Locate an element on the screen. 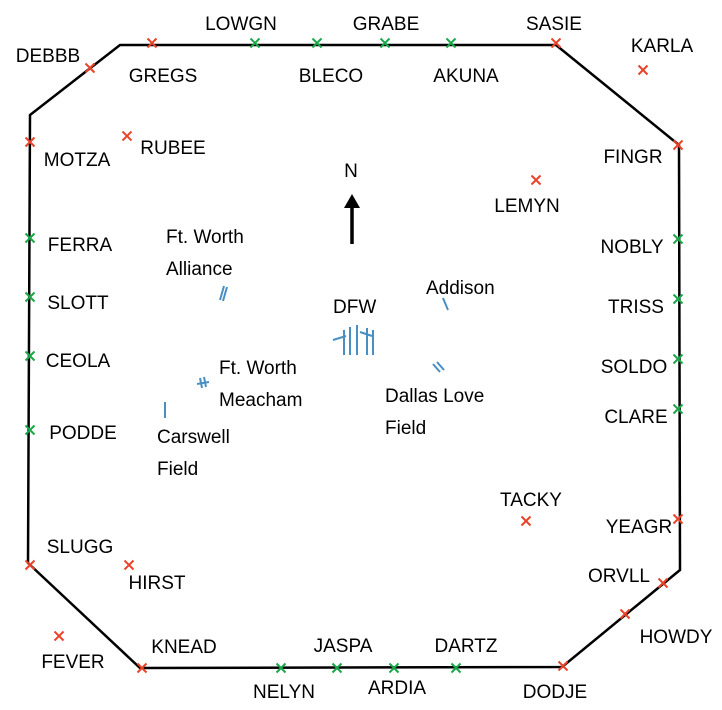 The height and width of the screenshot is (710, 722). fix-label: MOTZA is located at coordinates (77, 160).